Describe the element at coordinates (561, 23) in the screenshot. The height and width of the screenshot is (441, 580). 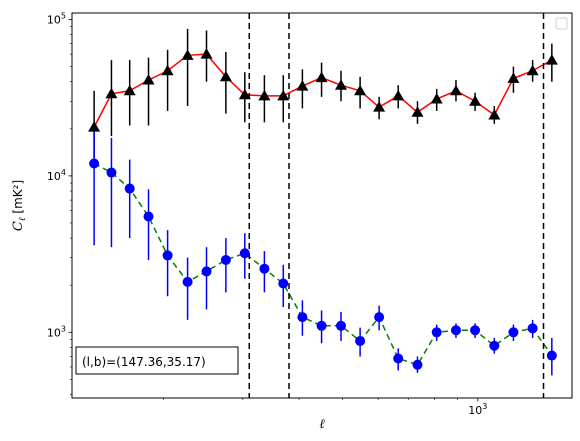
I see `legend-box` at that location.